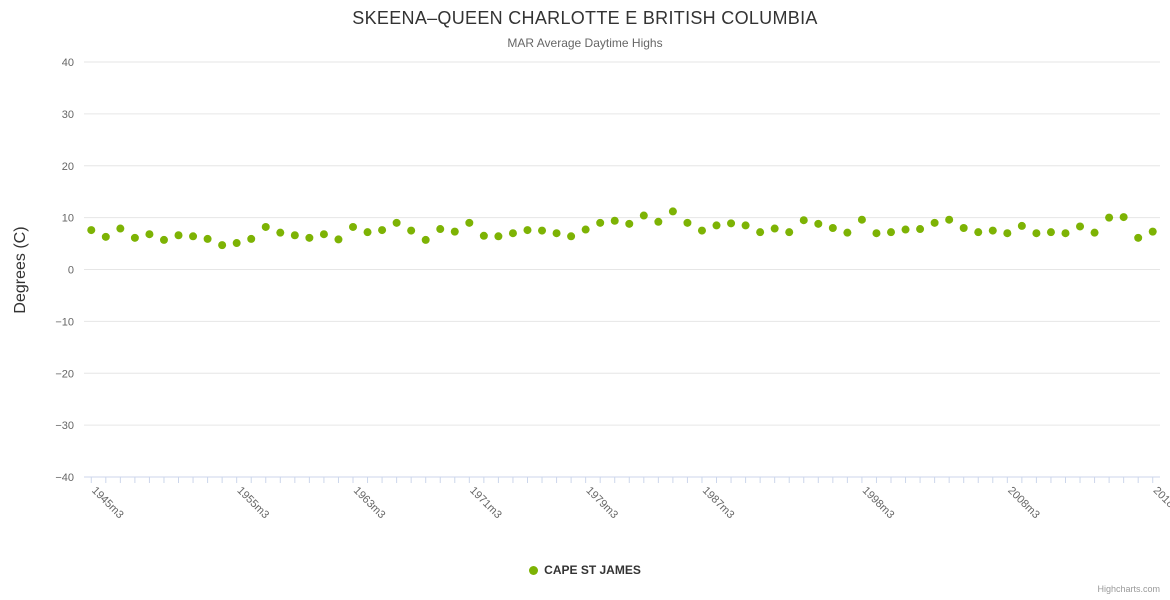 The height and width of the screenshot is (600, 1170). I want to click on y-axis-tick-label: −30, so click(64, 426).